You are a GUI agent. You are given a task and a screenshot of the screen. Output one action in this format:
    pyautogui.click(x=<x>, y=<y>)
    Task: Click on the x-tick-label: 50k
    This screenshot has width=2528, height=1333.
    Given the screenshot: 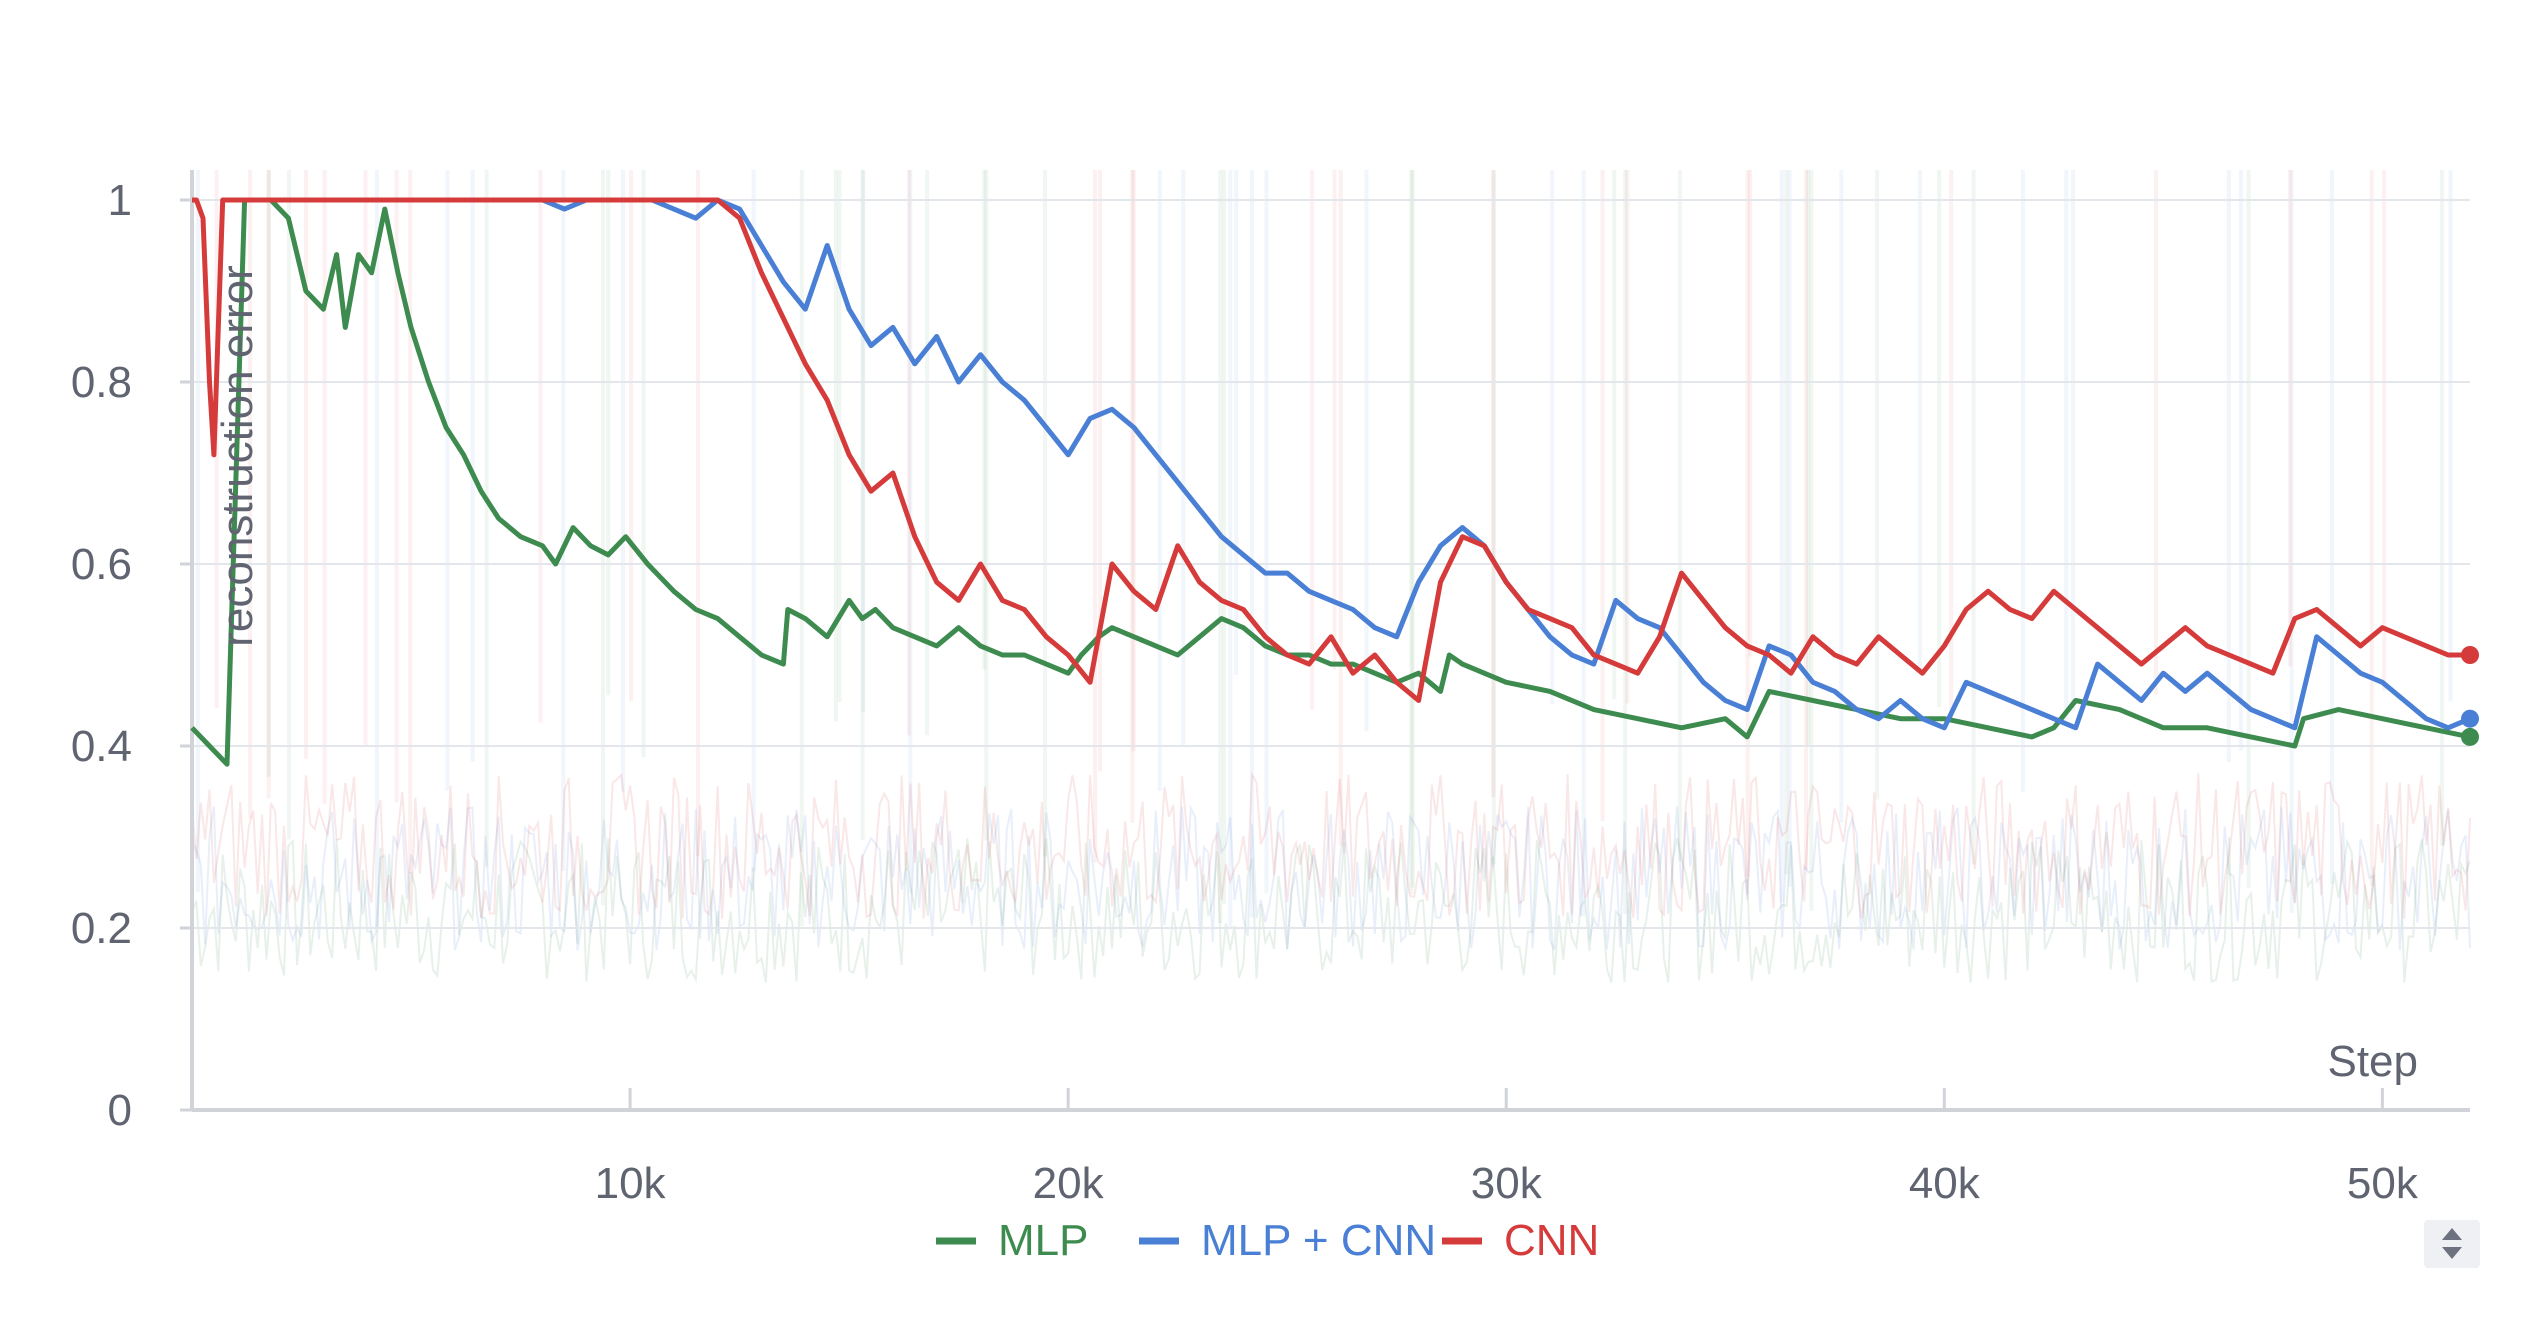 What is the action you would take?
    pyautogui.click(x=2383, y=1183)
    